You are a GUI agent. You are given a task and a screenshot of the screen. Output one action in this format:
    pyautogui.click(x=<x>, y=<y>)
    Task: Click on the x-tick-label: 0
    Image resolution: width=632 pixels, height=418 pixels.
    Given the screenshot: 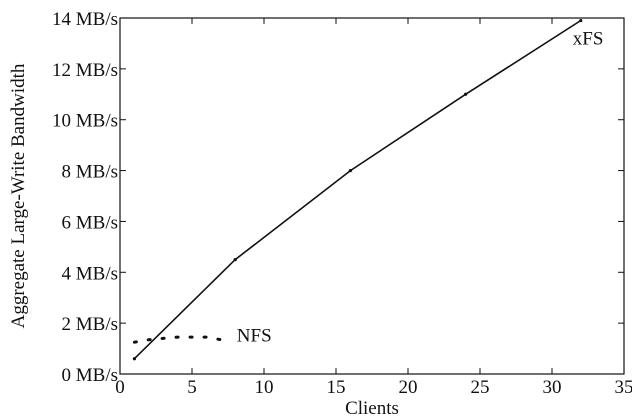 What is the action you would take?
    pyautogui.click(x=120, y=387)
    